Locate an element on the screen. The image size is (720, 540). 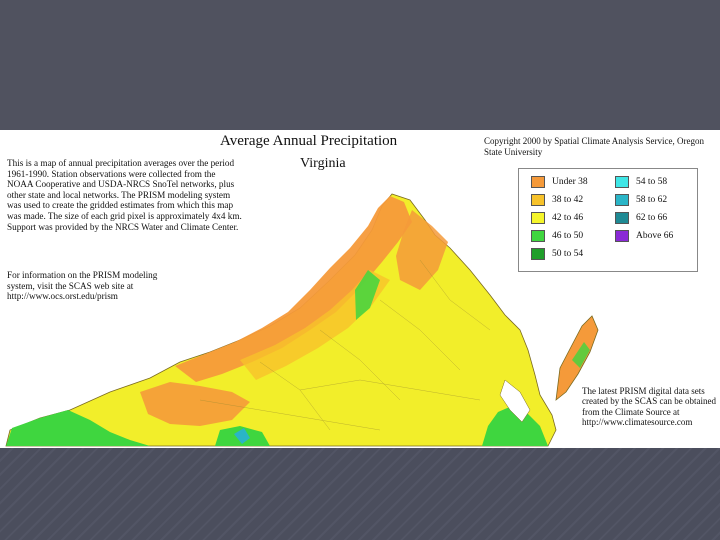
legend-item: Above 66 is located at coordinates (644, 236).